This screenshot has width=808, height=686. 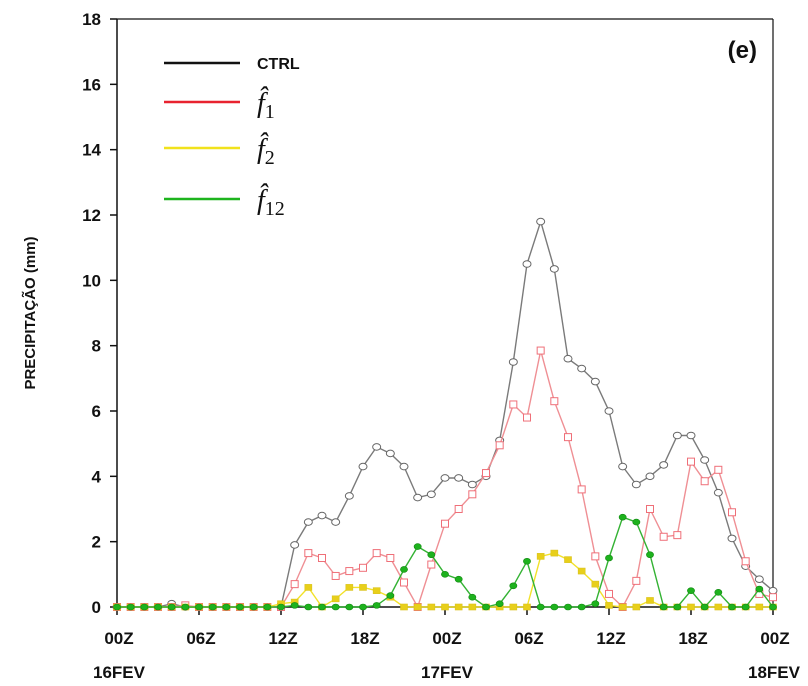 What do you see at coordinates (96, 542) in the screenshot?
I see `y-tick-label: 2` at bounding box center [96, 542].